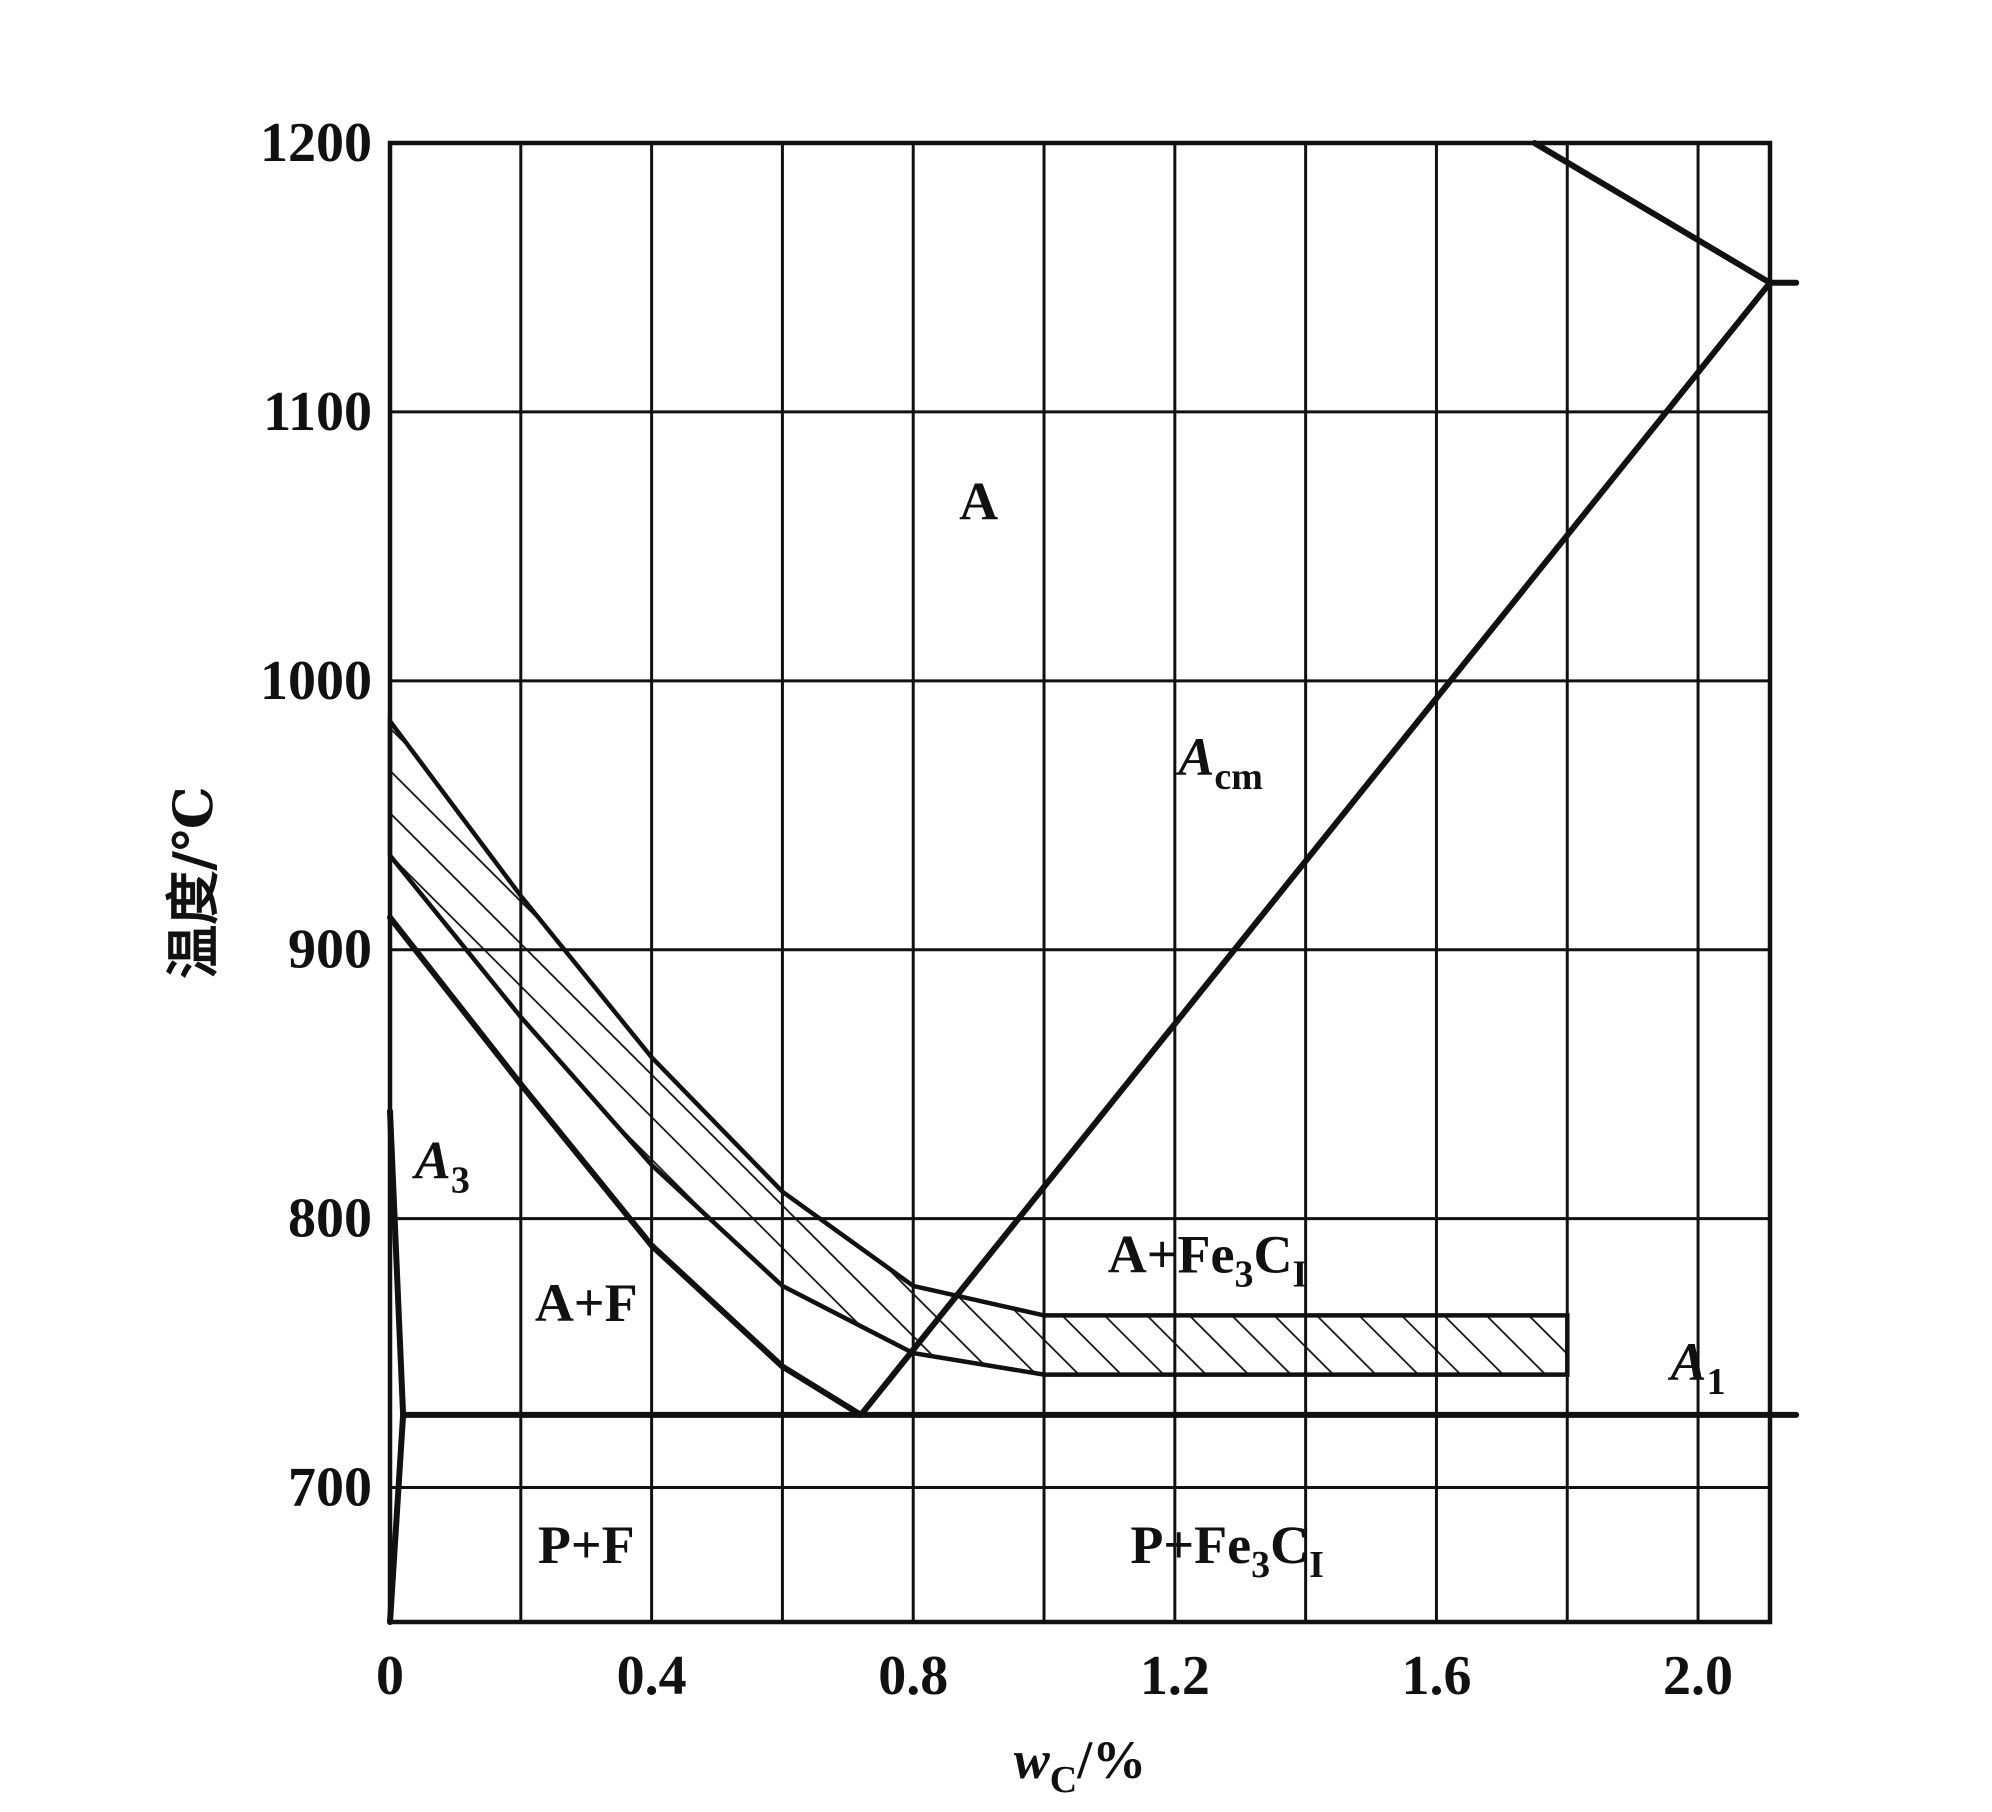  What do you see at coordinates (316, 681) in the screenshot?
I see `y-tick-label: 1000` at bounding box center [316, 681].